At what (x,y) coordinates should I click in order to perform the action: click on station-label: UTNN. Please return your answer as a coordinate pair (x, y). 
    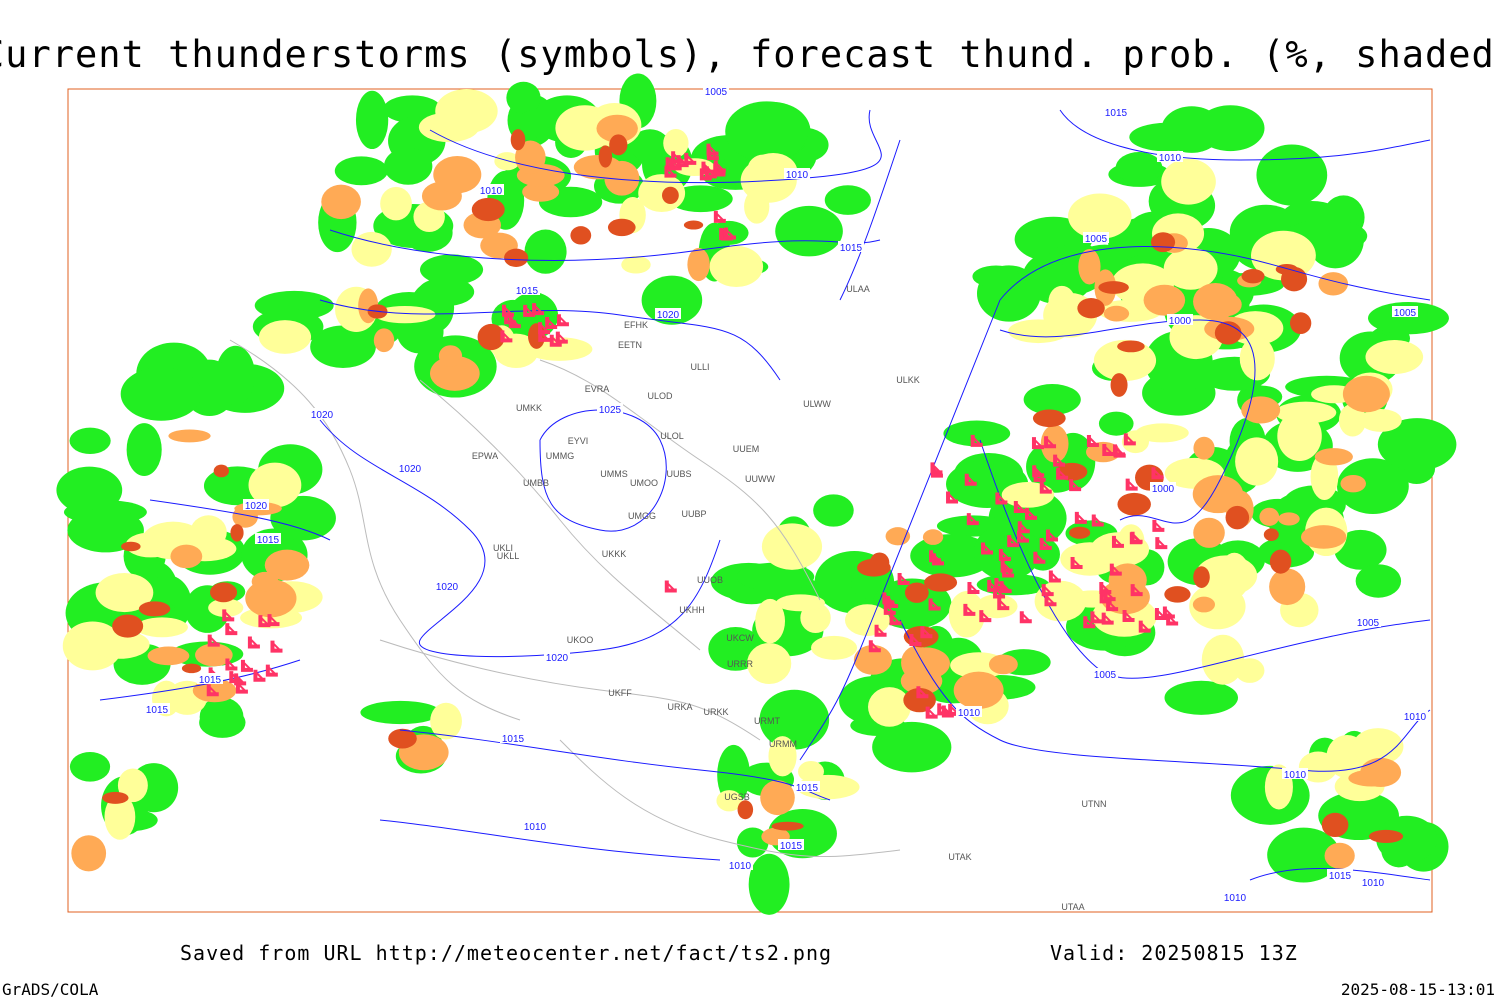
    Looking at the image, I should click on (1094, 804).